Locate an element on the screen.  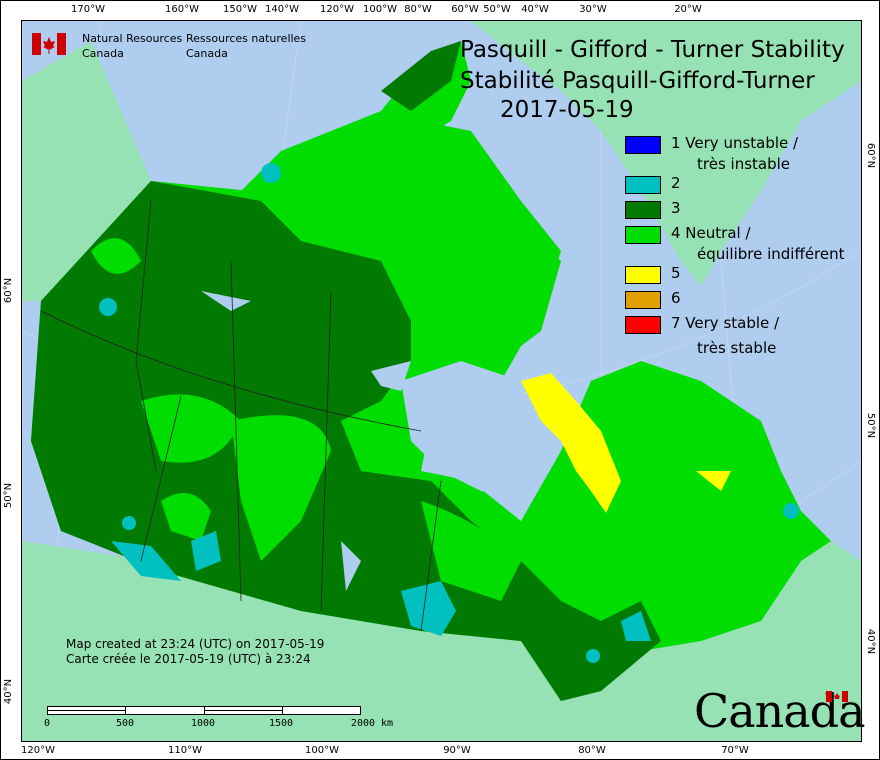
legend-label: 2 is located at coordinates (676, 183).